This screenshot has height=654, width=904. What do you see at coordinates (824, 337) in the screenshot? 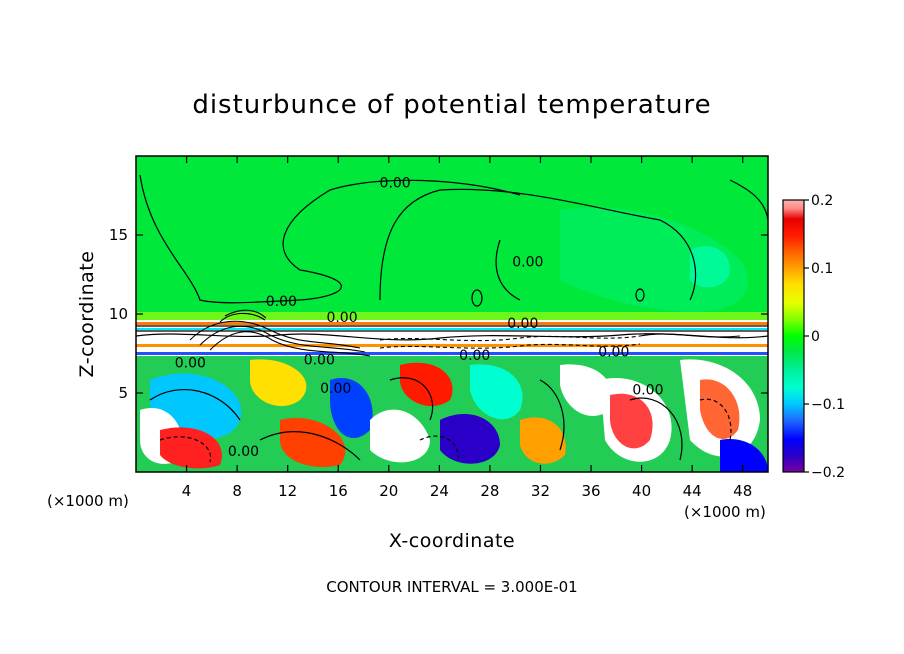
I see `colorbar-ticks: 0.2 0.1 0 −0.1 −0.2` at bounding box center [824, 337].